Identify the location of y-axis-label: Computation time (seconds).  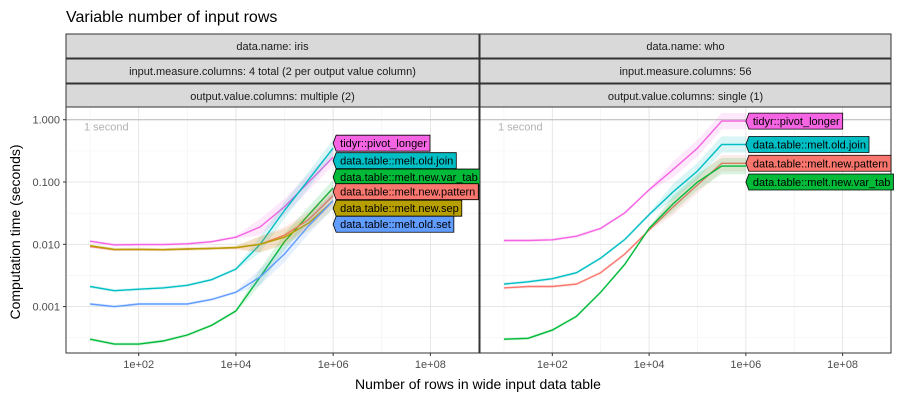
(15, 231).